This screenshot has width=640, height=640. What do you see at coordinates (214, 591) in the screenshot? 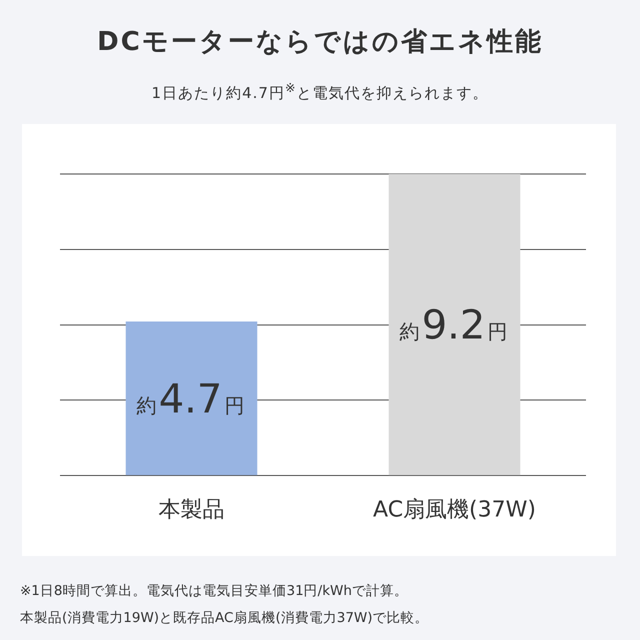
I see `text: ※1日8時間で算出。電気代は電気目安単価31円/kWhで計算。` at bounding box center [214, 591].